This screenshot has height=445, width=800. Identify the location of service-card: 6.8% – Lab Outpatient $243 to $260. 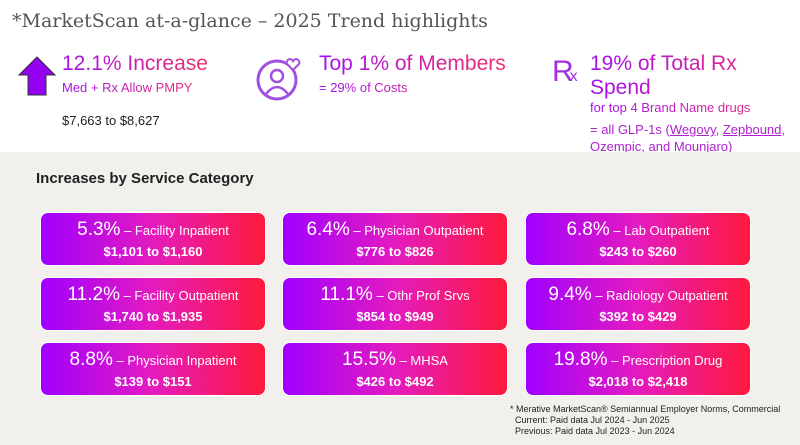
(638, 239).